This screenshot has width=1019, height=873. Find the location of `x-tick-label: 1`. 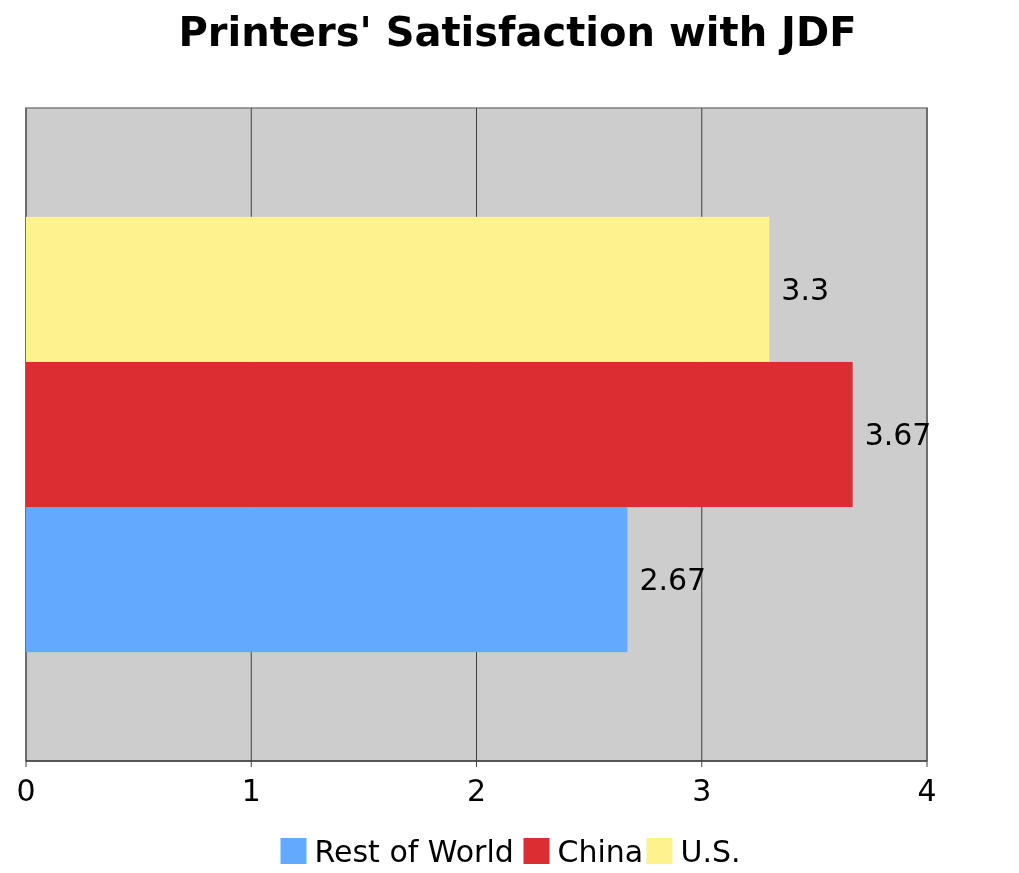

x-tick-label: 1 is located at coordinates (251, 790).